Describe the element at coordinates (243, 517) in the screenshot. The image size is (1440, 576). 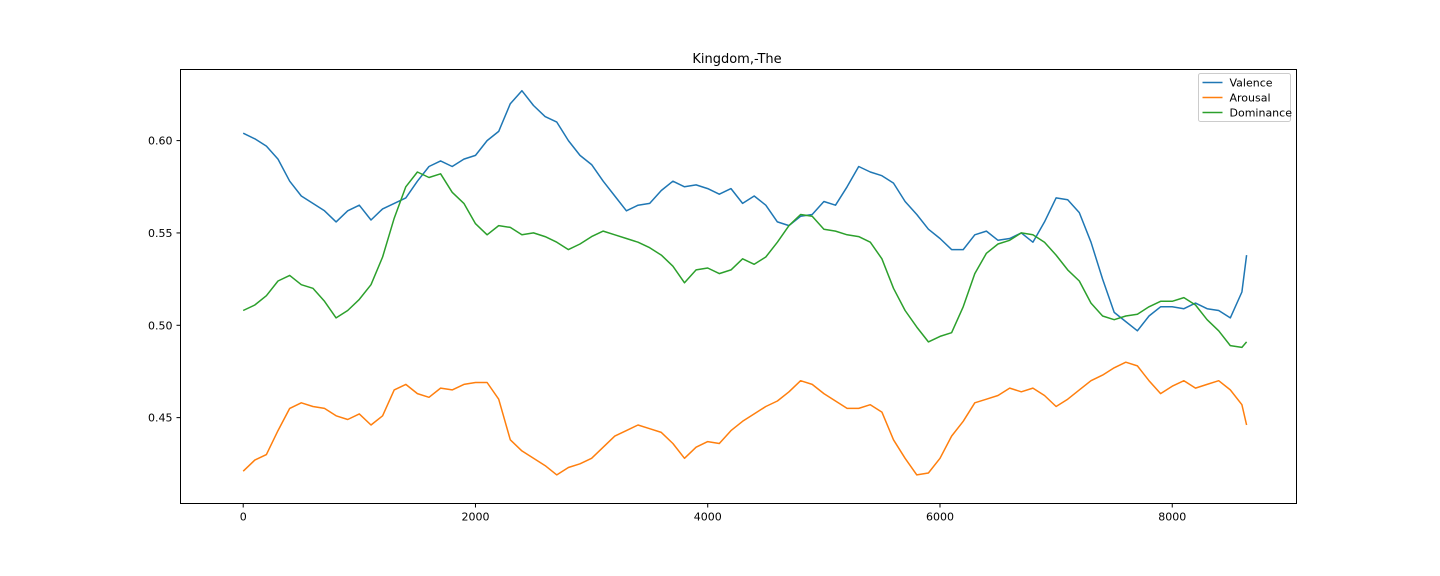
I see `x-tick-label: 0` at that location.